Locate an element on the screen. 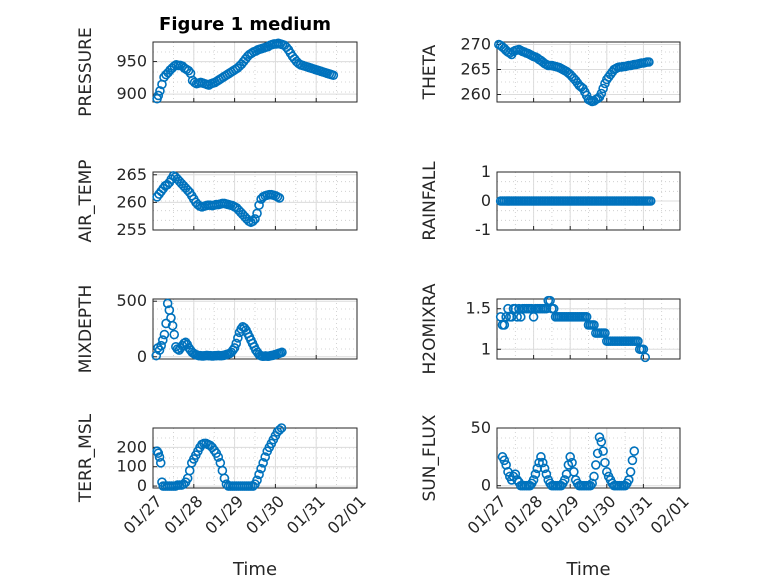  series-pressure is located at coordinates (245, 71).